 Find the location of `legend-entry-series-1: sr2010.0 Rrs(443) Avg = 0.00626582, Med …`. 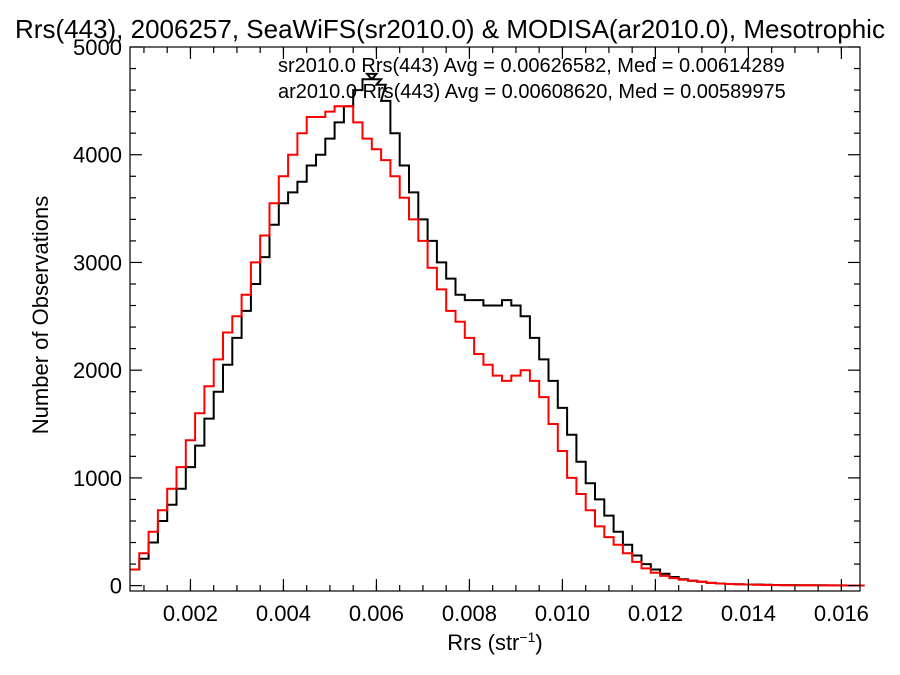

legend-entry-series-1: sr2010.0 Rrs(443) Avg = 0.00626582, Med … is located at coordinates (531, 66).